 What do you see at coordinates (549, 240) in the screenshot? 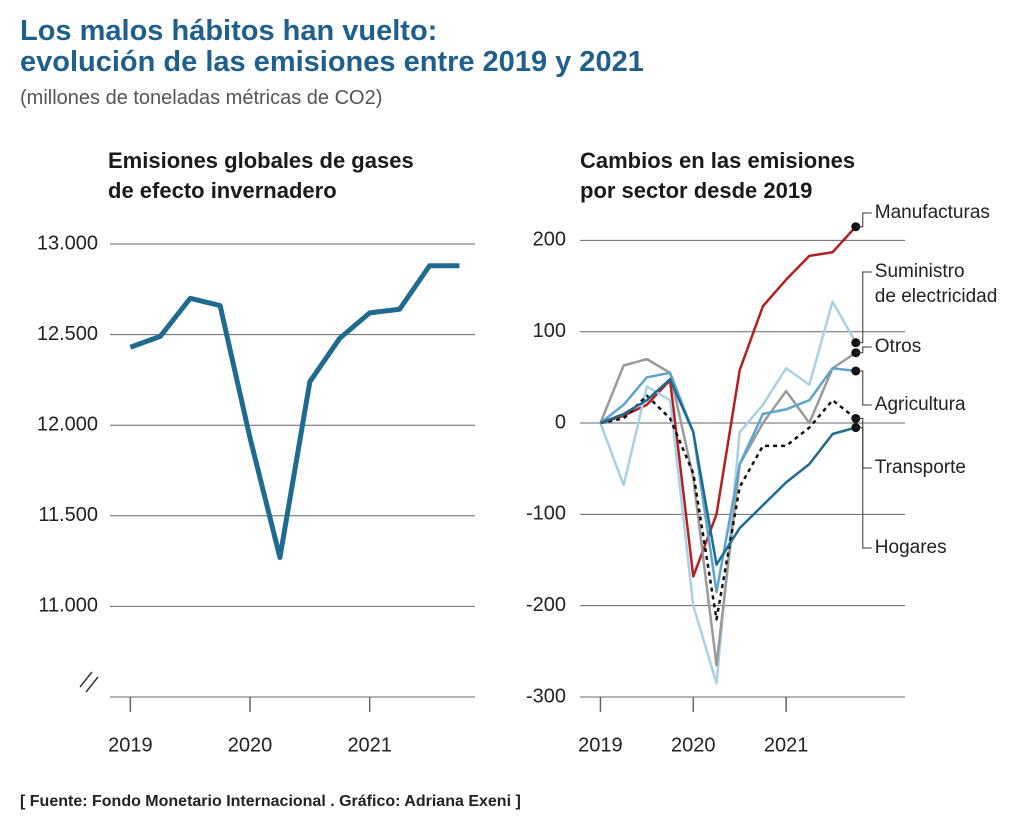
I see `y-tick-label: 200` at bounding box center [549, 240].